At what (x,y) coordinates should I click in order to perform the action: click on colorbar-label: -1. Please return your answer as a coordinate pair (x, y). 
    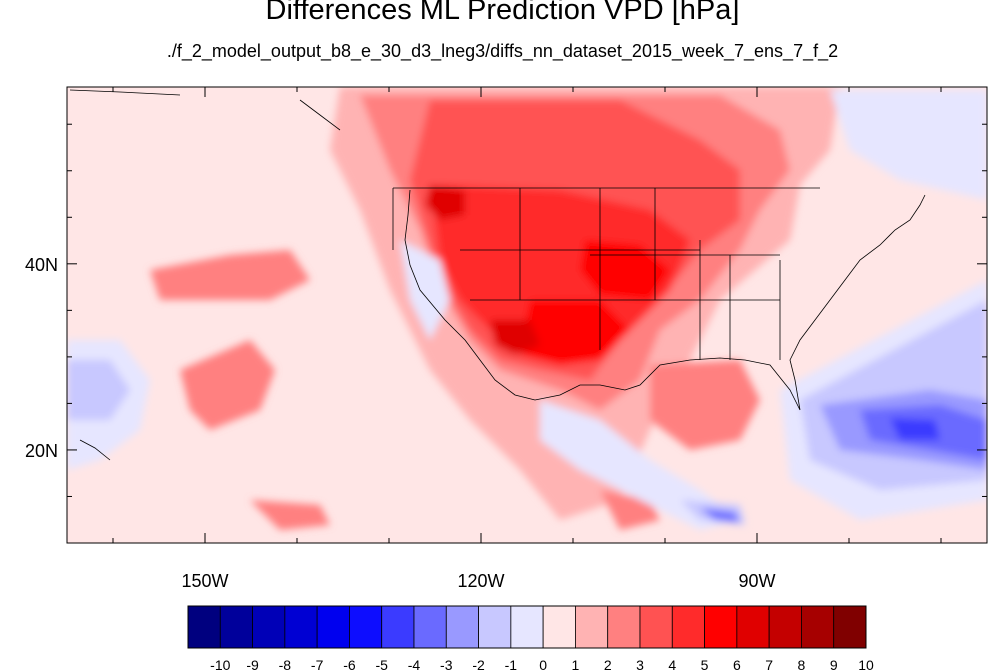
    Looking at the image, I should click on (511, 664).